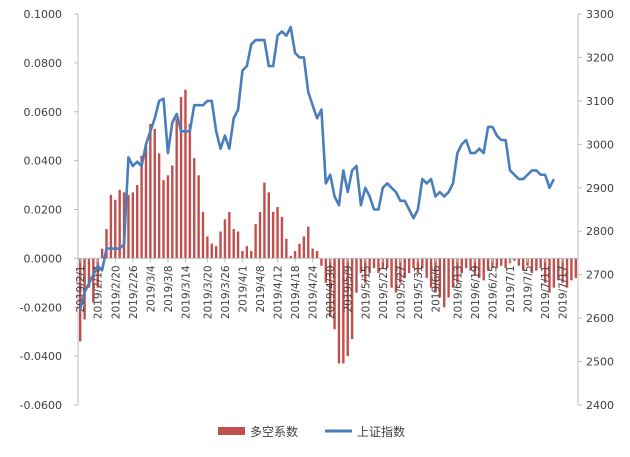 The height and width of the screenshot is (457, 630). I want to click on x-tick-label: 2019/4/30, so click(331, 292).